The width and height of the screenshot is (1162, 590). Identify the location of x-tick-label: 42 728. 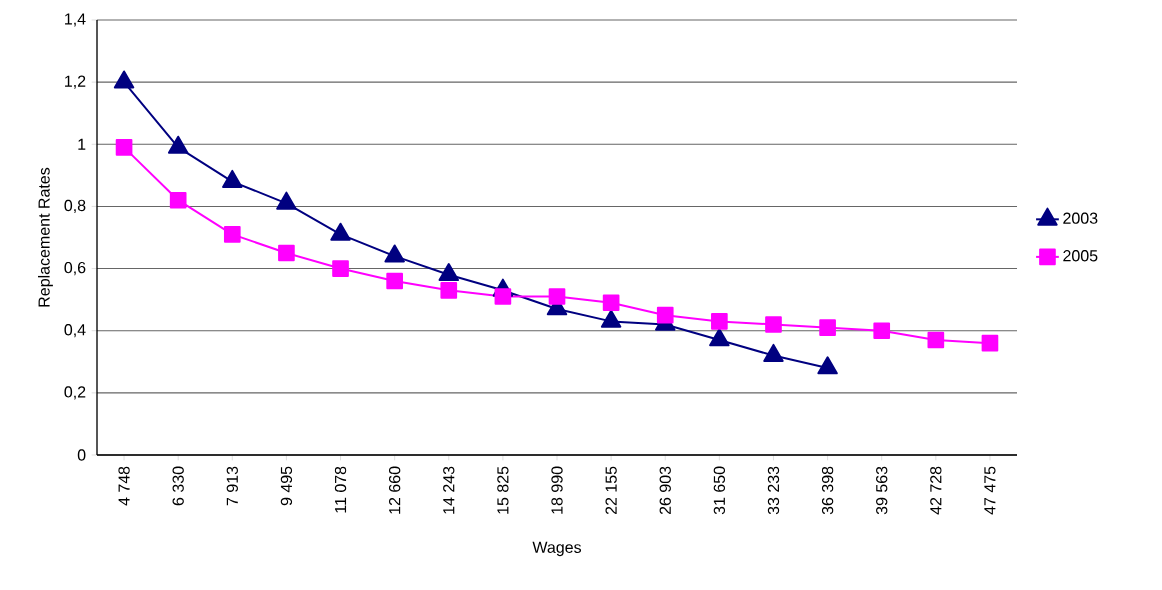
(936, 490).